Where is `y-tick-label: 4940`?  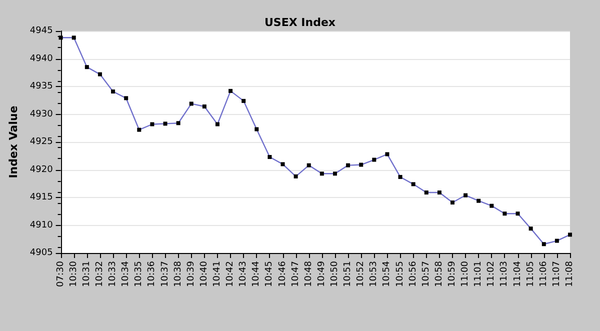 y-tick-label: 4940 is located at coordinates (42, 59).